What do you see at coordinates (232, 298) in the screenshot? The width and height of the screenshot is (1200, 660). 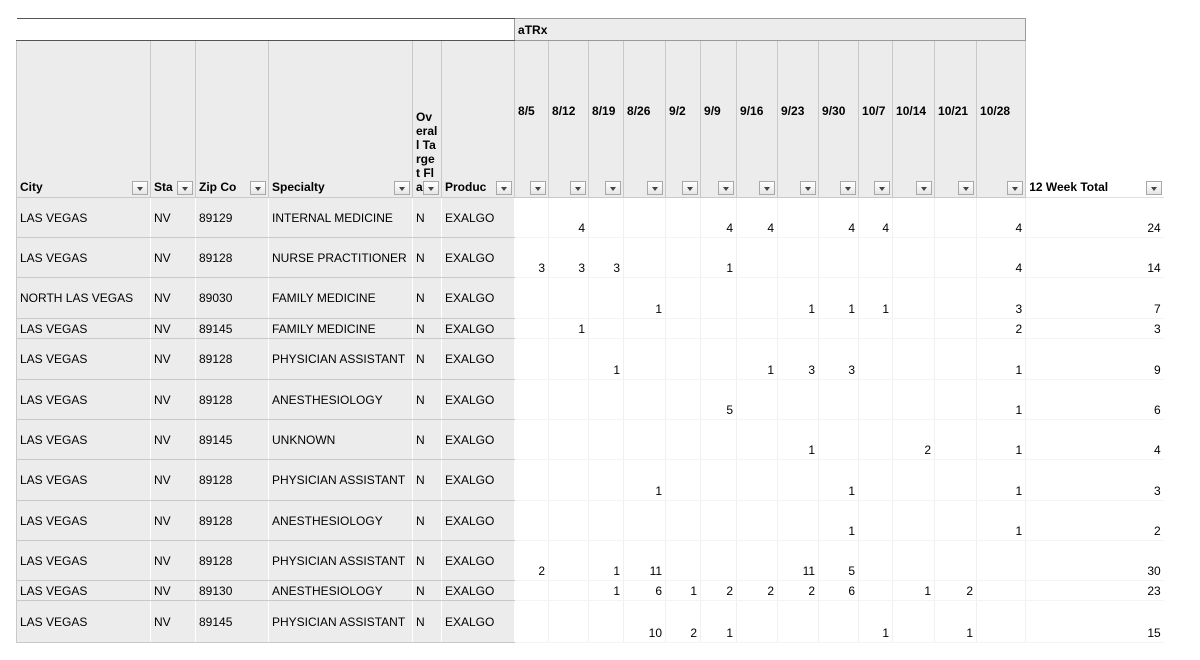 I see `row-field: 89030` at bounding box center [232, 298].